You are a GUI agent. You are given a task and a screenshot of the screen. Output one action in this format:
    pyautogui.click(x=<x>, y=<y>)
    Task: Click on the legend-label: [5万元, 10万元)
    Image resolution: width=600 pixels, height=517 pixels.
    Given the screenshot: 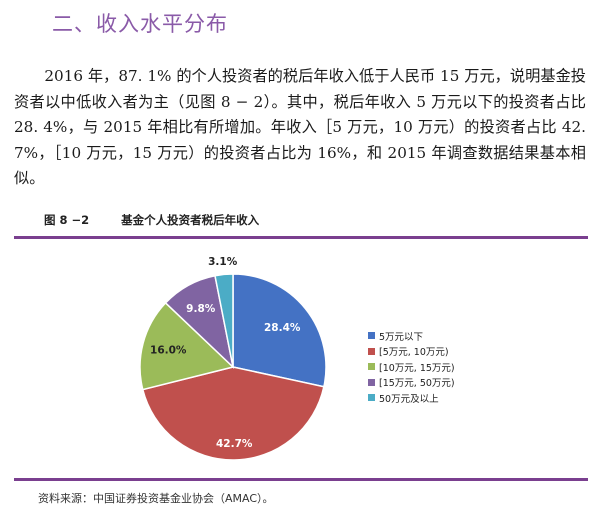 What is the action you would take?
    pyautogui.click(x=414, y=353)
    